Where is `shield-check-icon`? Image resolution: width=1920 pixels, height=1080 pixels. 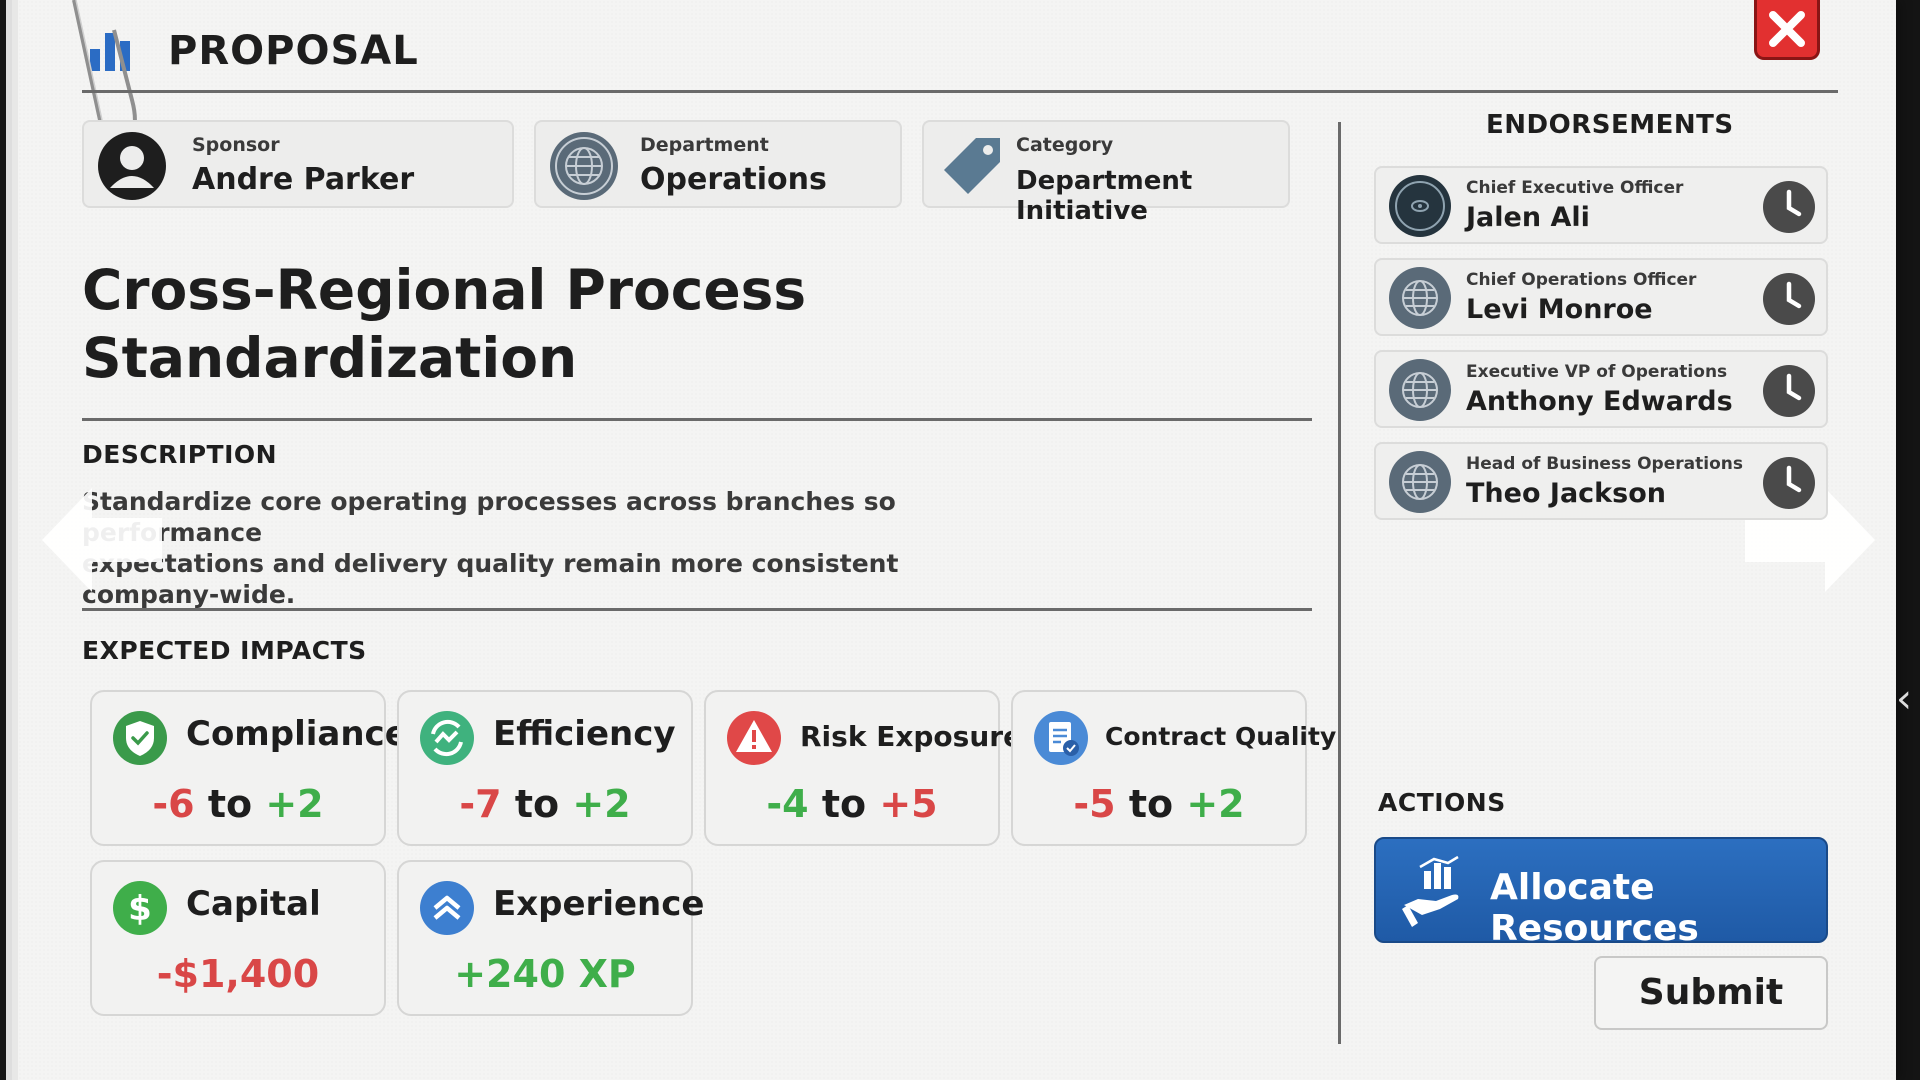
shield-check-icon is located at coordinates (140, 738).